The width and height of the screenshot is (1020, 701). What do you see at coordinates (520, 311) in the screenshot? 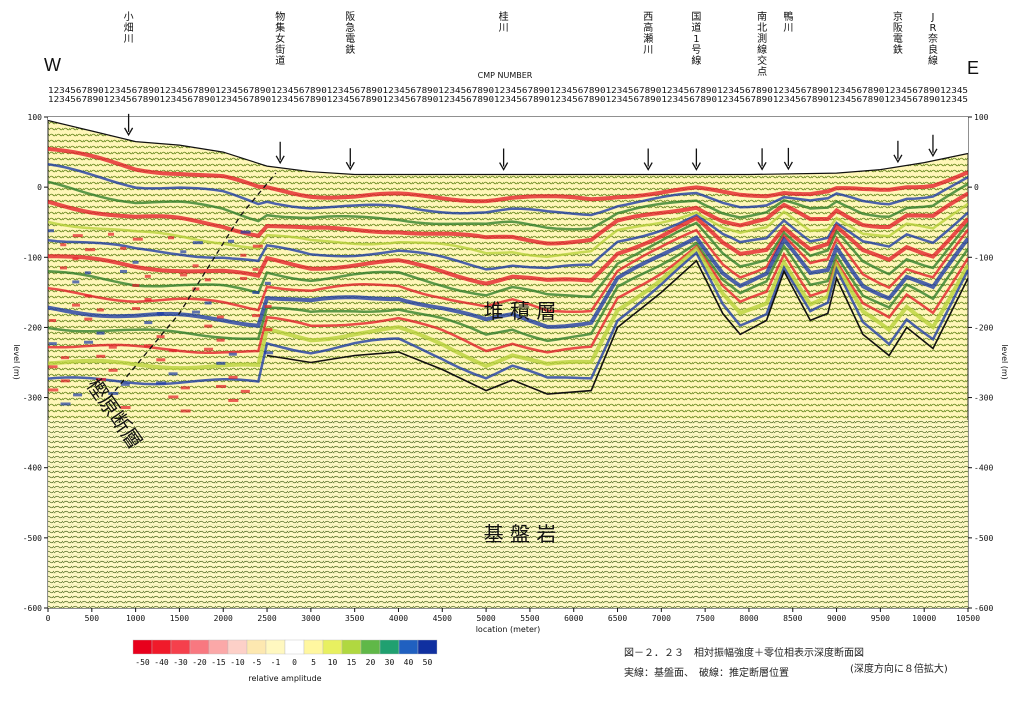
I see `sediment-label: 堆 積 層` at bounding box center [520, 311].